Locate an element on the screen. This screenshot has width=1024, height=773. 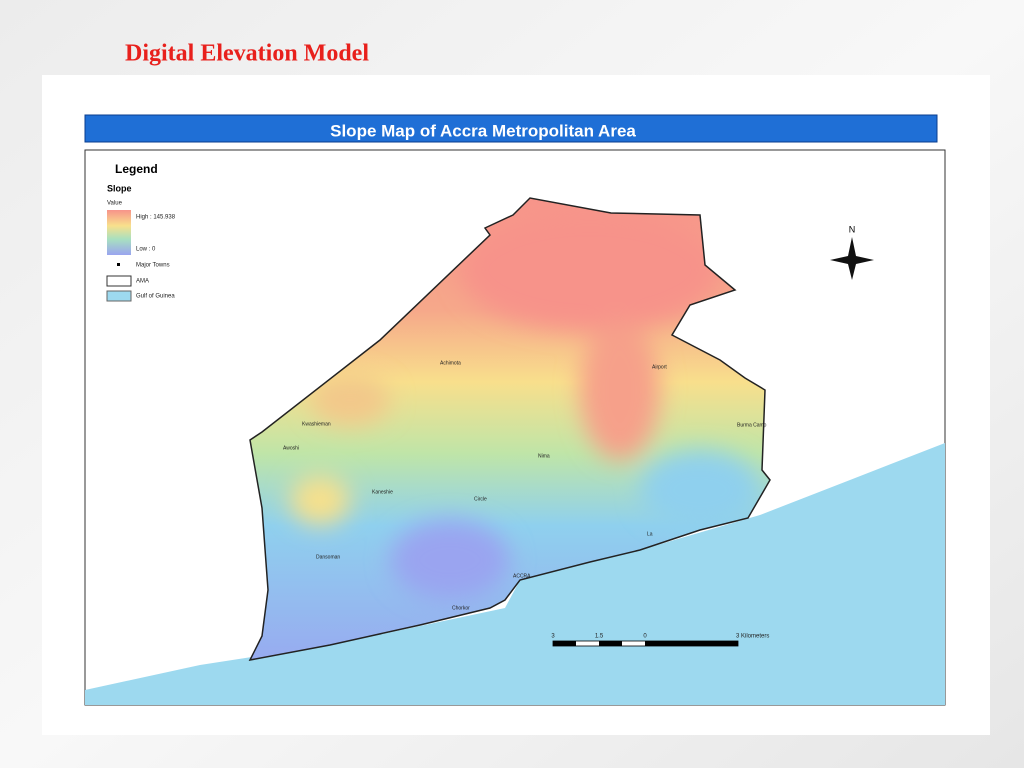
town-label: Airport is located at coordinates (659, 367).